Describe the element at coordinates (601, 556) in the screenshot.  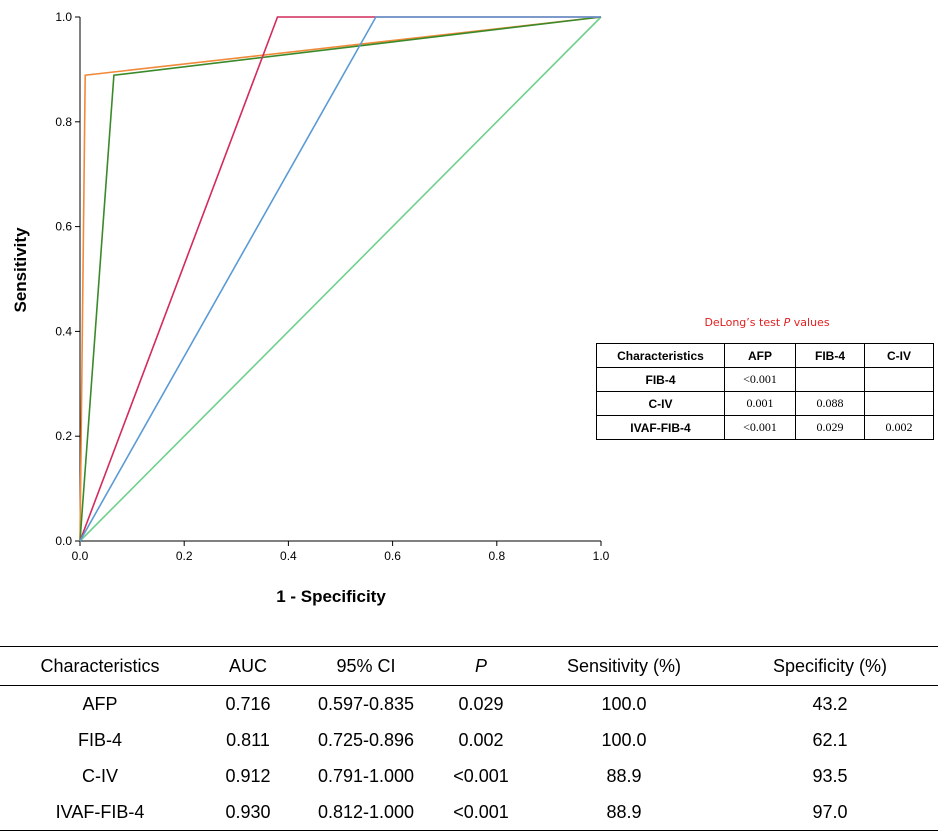
I see `x-tick-label: 1.0` at that location.